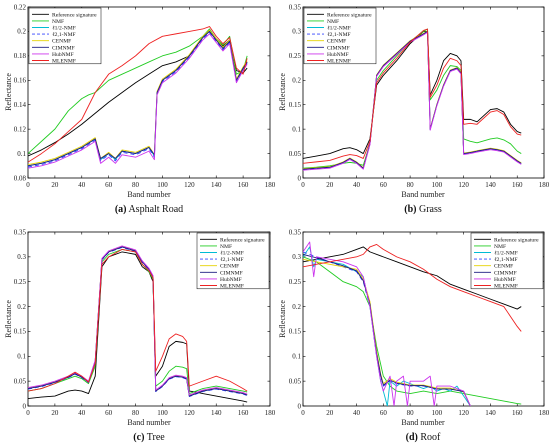 The height and width of the screenshot is (446, 550). I want to click on legend-box, so click(507, 261).